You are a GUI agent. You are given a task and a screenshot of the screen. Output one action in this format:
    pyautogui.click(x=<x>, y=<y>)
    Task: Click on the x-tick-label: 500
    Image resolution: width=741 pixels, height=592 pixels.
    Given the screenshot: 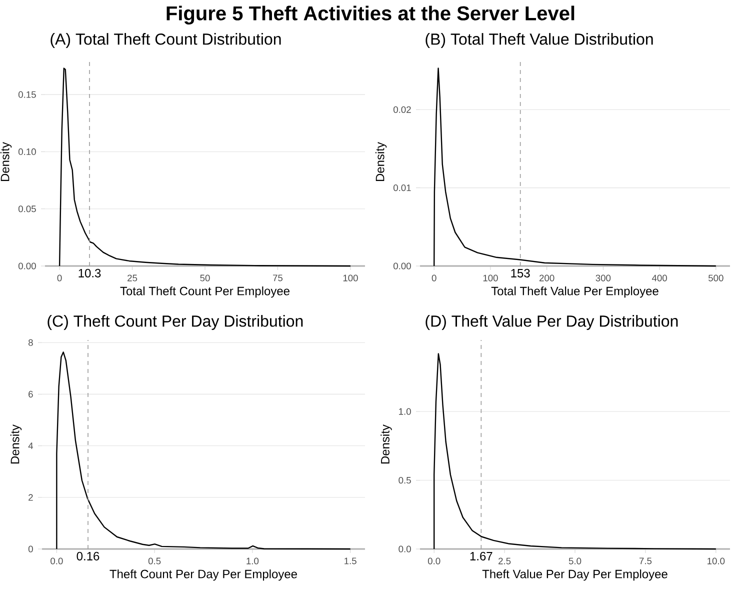 What is the action you would take?
    pyautogui.click(x=716, y=278)
    